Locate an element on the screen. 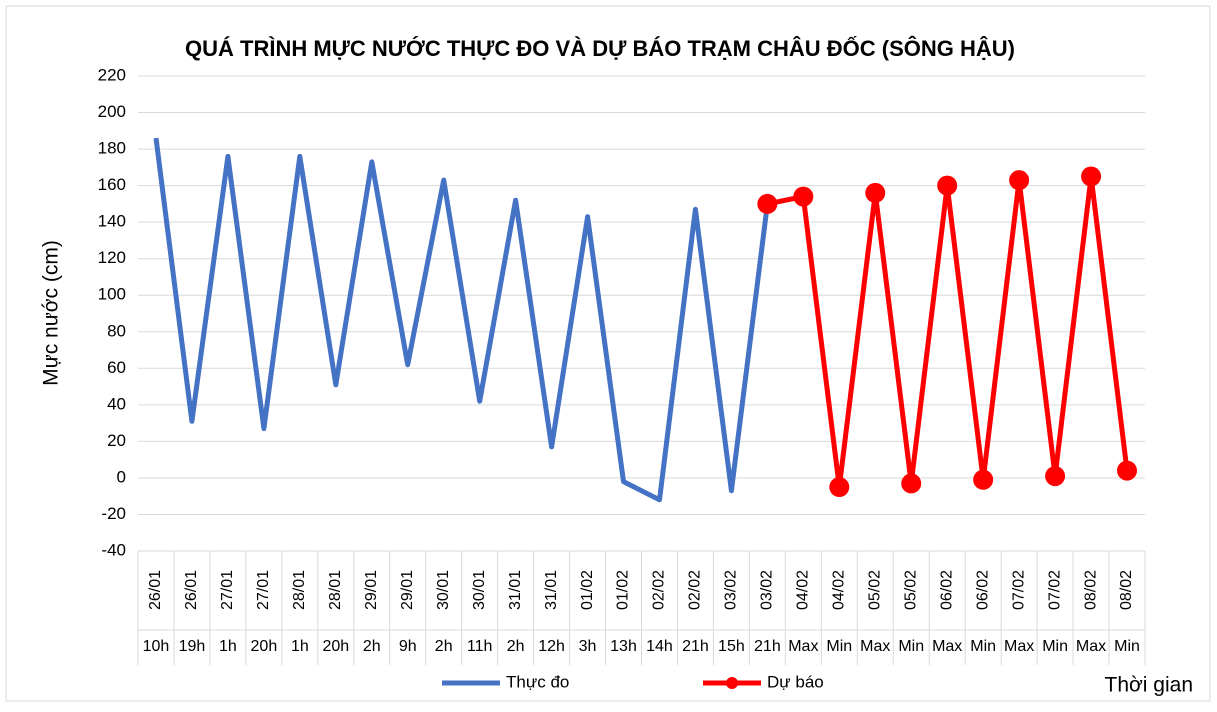 The image size is (1217, 712). y-tick-label: 0 is located at coordinates (121, 476).